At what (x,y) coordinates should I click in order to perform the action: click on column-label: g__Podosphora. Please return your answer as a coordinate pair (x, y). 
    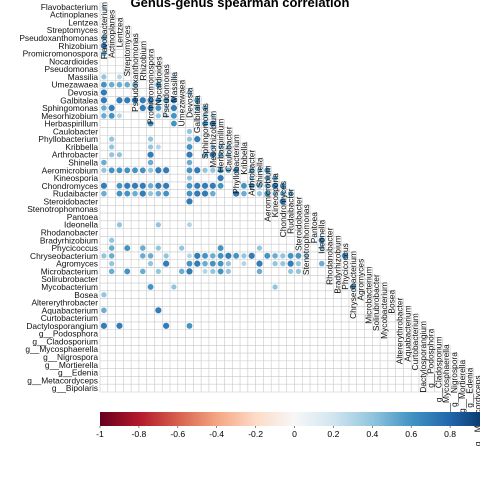
    Looking at the image, I should click on (431, 357).